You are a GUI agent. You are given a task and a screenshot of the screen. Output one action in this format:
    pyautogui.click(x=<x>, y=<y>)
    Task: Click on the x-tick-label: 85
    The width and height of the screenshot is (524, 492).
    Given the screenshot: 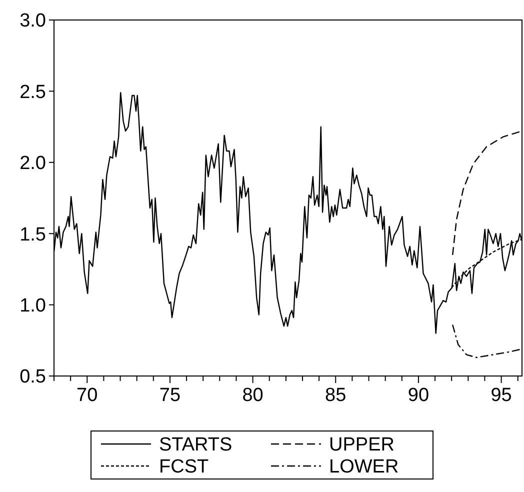 What is the action you would take?
    pyautogui.click(x=335, y=395)
    